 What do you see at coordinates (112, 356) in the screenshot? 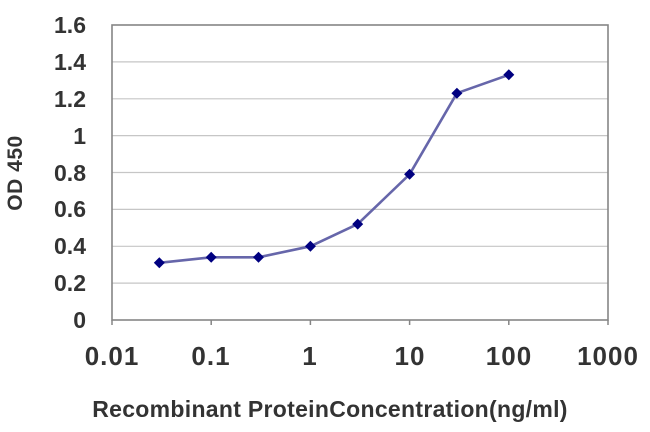
I see `x-tick-label: 0.01` at bounding box center [112, 356].